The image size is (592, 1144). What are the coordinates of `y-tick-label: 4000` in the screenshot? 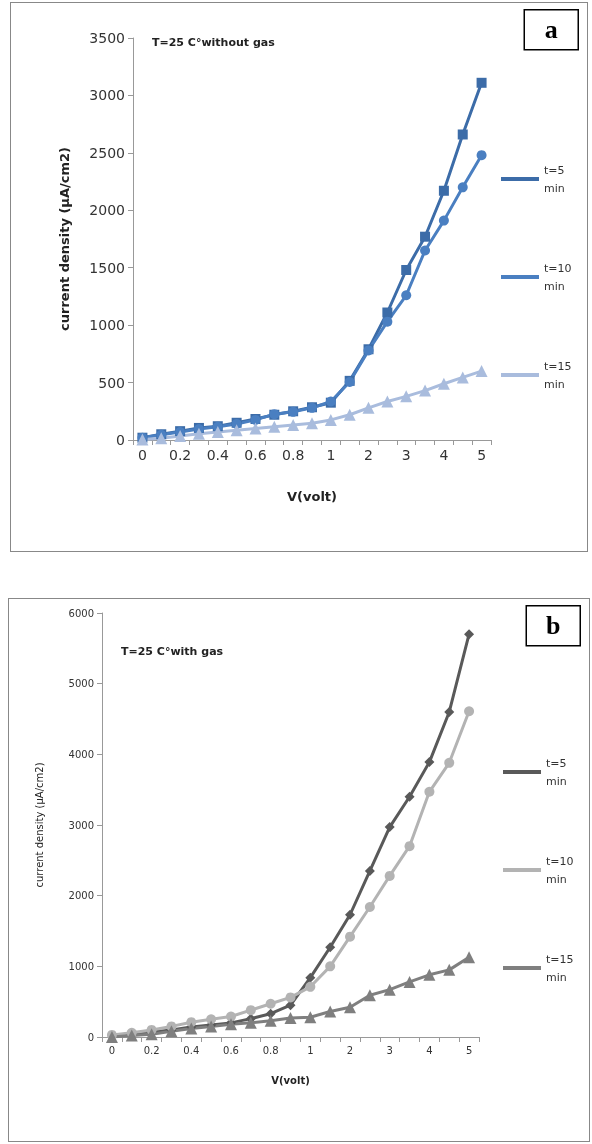 It's located at (81, 754).